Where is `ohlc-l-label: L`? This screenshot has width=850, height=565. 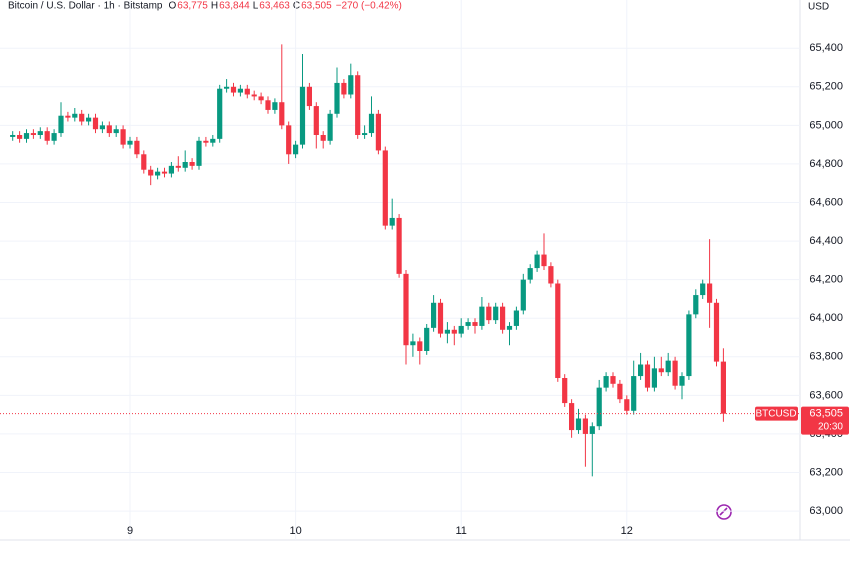 ohlc-l-label: L is located at coordinates (256, 6).